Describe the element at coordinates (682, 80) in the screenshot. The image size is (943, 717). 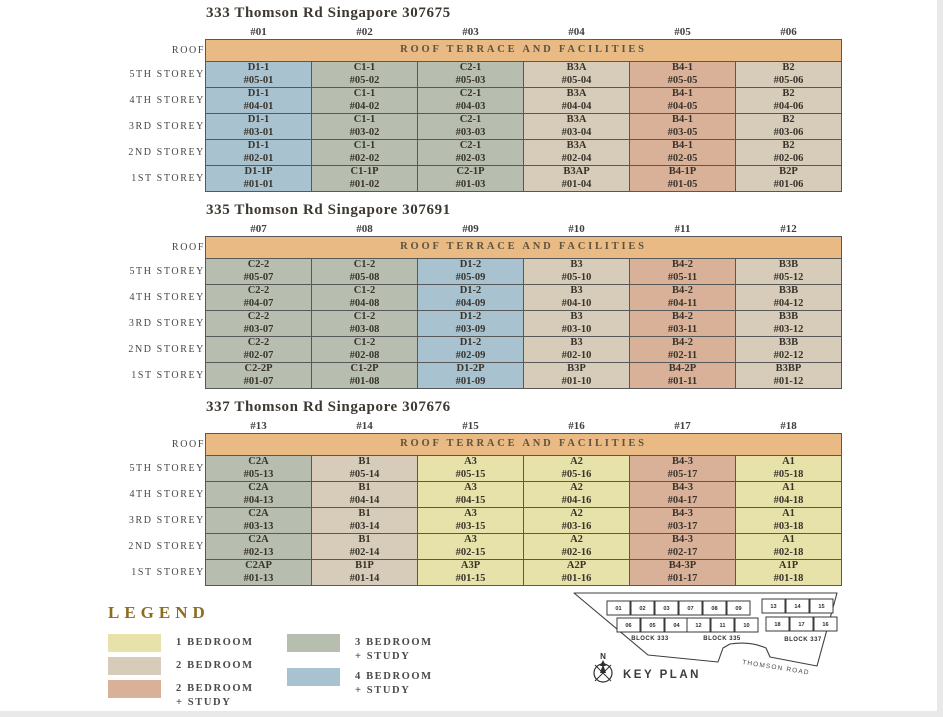
I see `unit-number: #05-05` at that location.